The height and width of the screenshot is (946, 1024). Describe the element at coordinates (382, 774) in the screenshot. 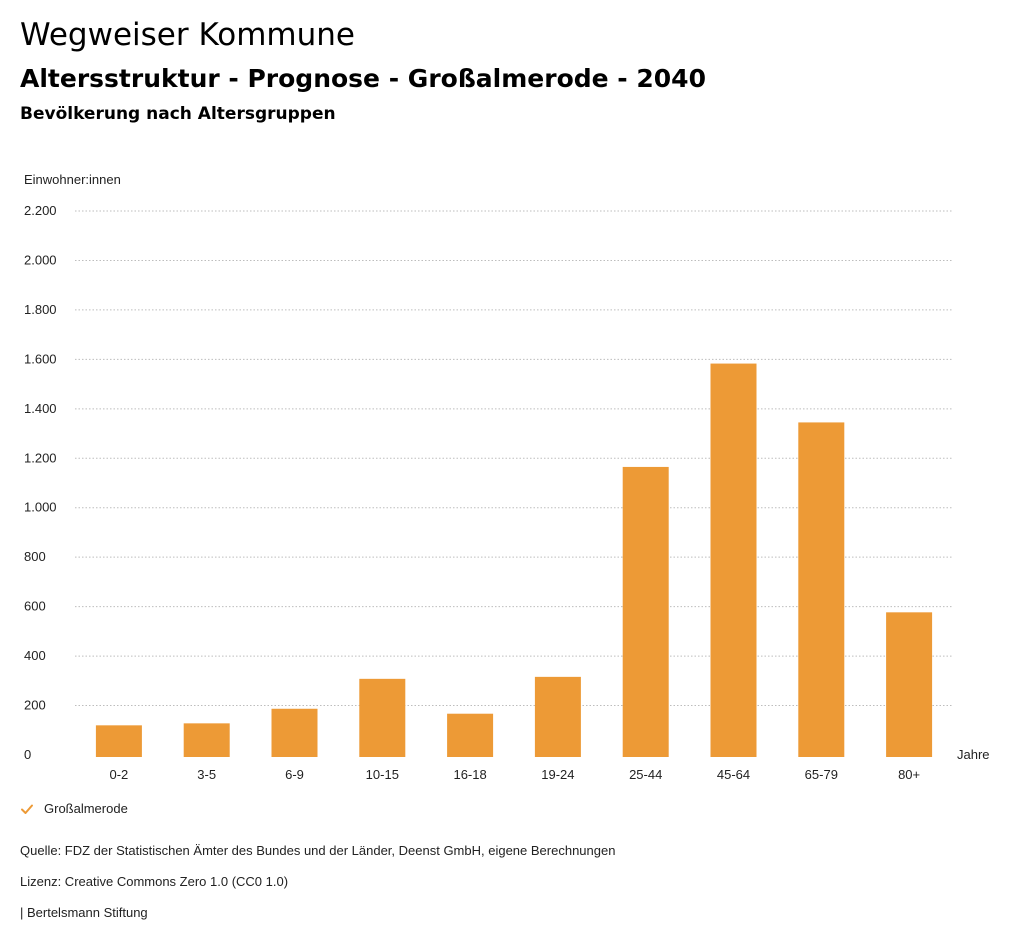

I see `x-tick-label: 10-15` at that location.